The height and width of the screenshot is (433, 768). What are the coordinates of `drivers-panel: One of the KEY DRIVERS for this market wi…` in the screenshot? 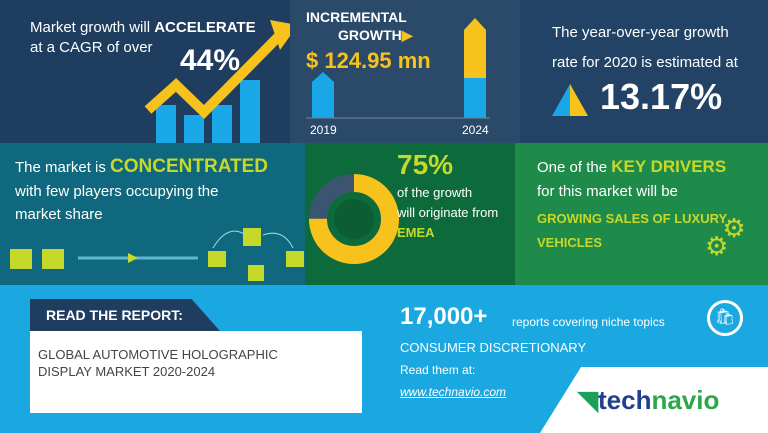 It's located at (641, 214).